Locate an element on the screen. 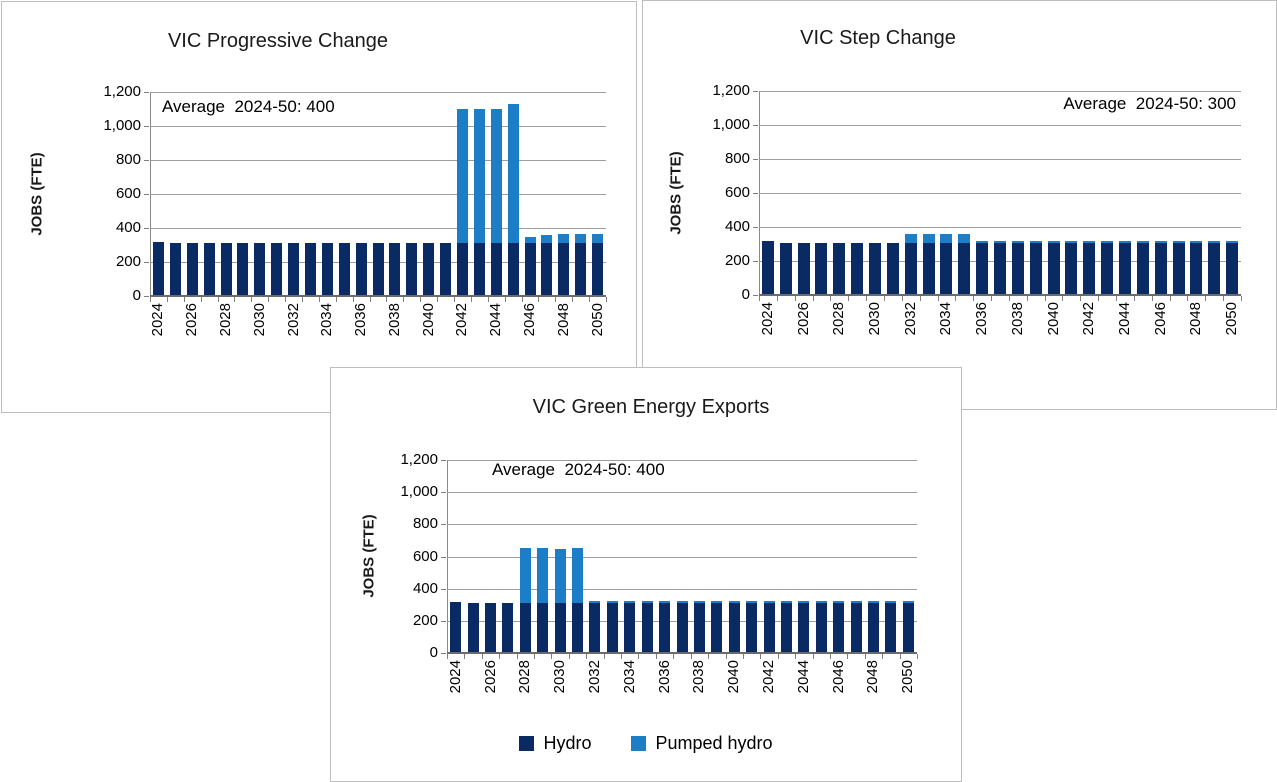  bar-pumped-hydro-2035 is located at coordinates (647, 602).